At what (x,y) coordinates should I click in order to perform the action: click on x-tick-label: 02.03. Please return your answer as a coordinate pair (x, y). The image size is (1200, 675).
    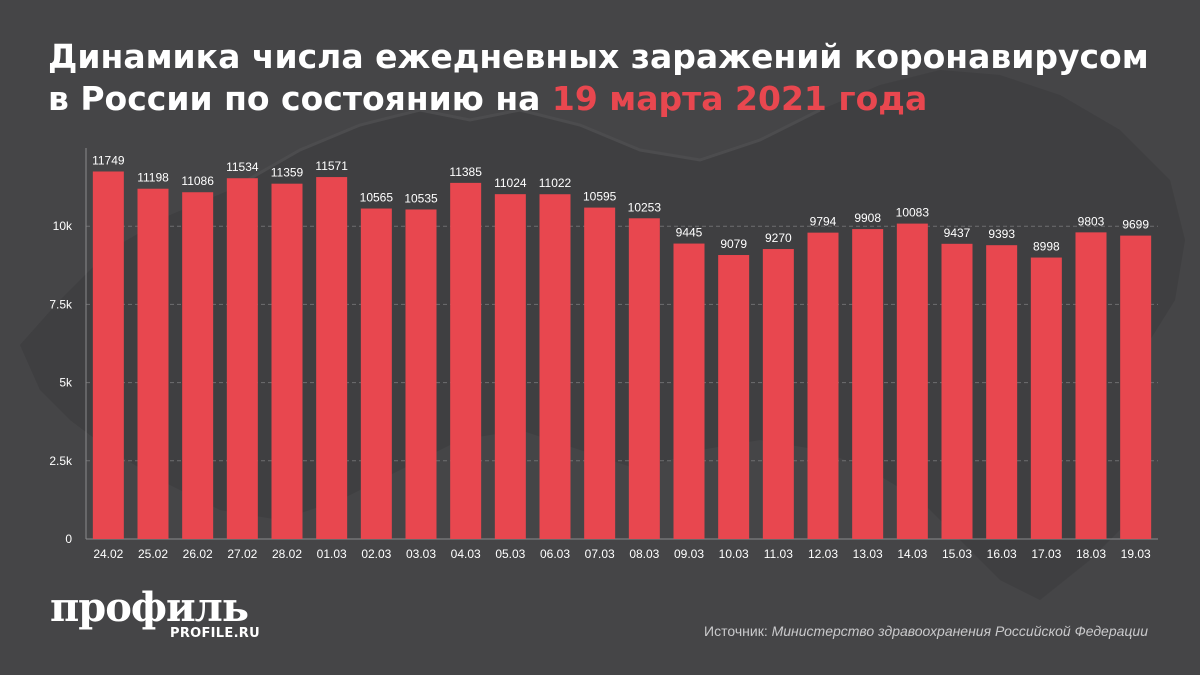
    Looking at the image, I should click on (376, 554).